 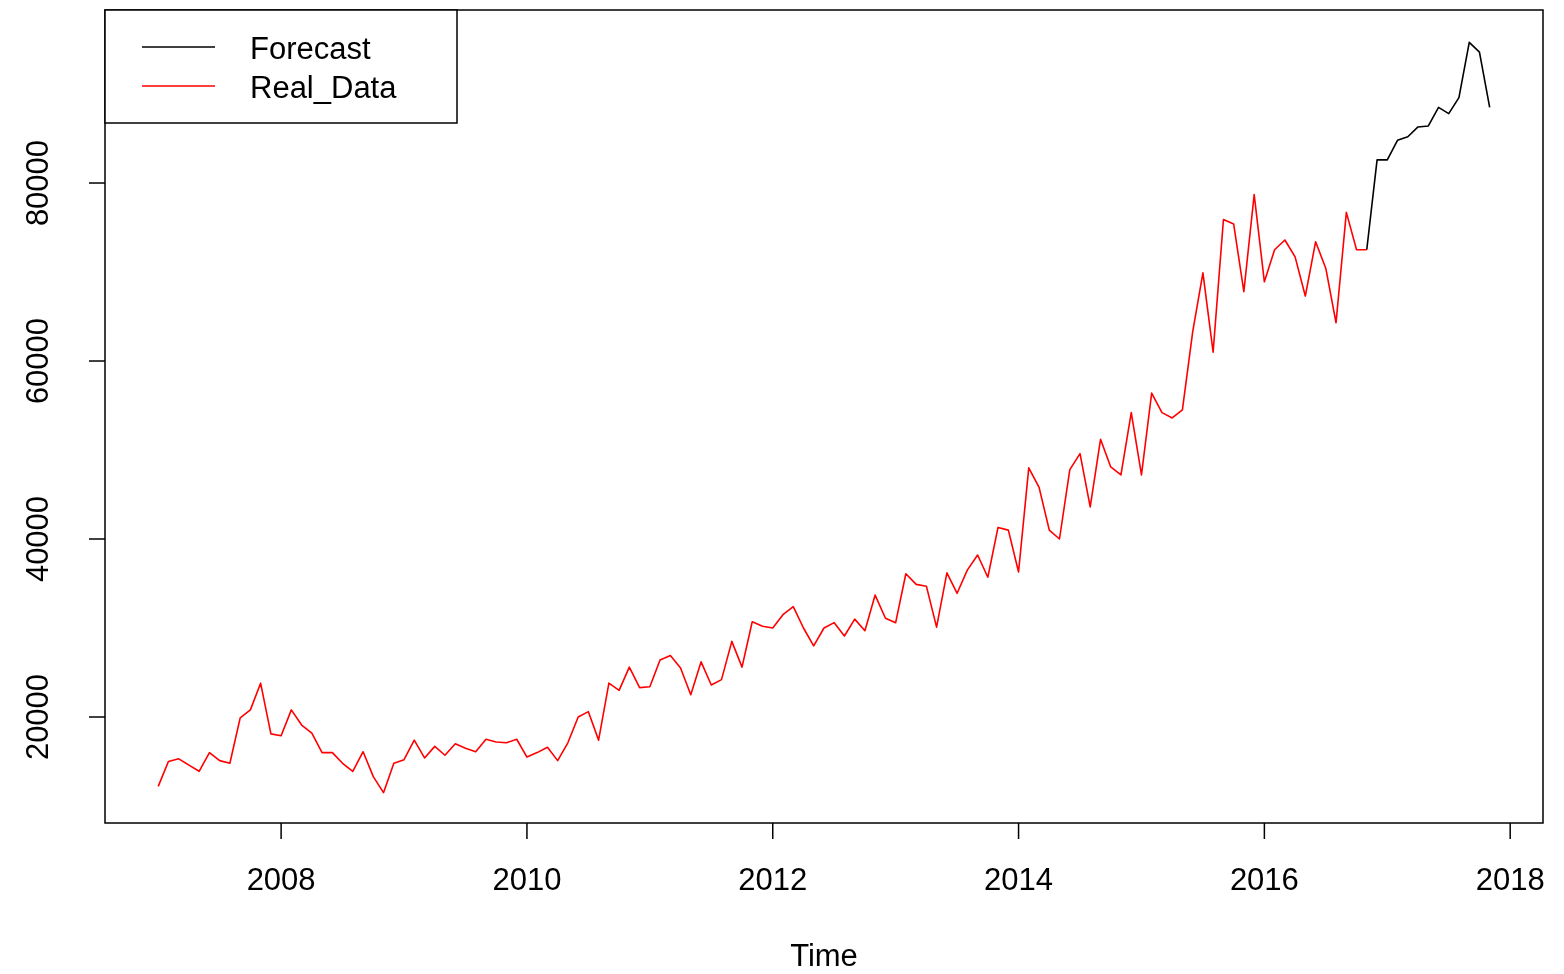 I want to click on legend-label: Real_Data, so click(x=324, y=87).